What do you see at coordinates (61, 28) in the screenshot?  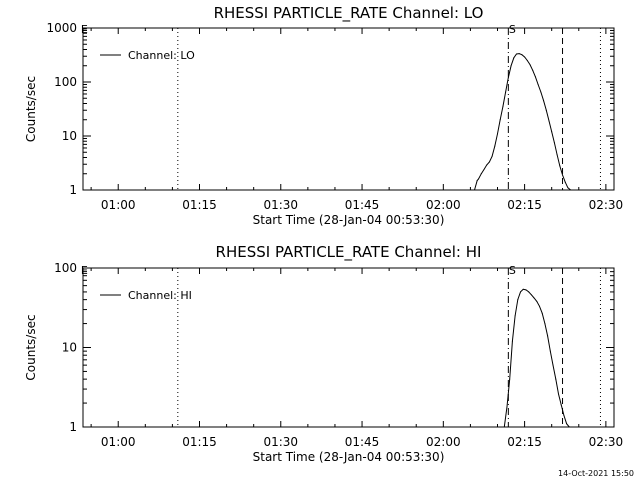 I see `y-tick-label: 1000` at bounding box center [61, 28].